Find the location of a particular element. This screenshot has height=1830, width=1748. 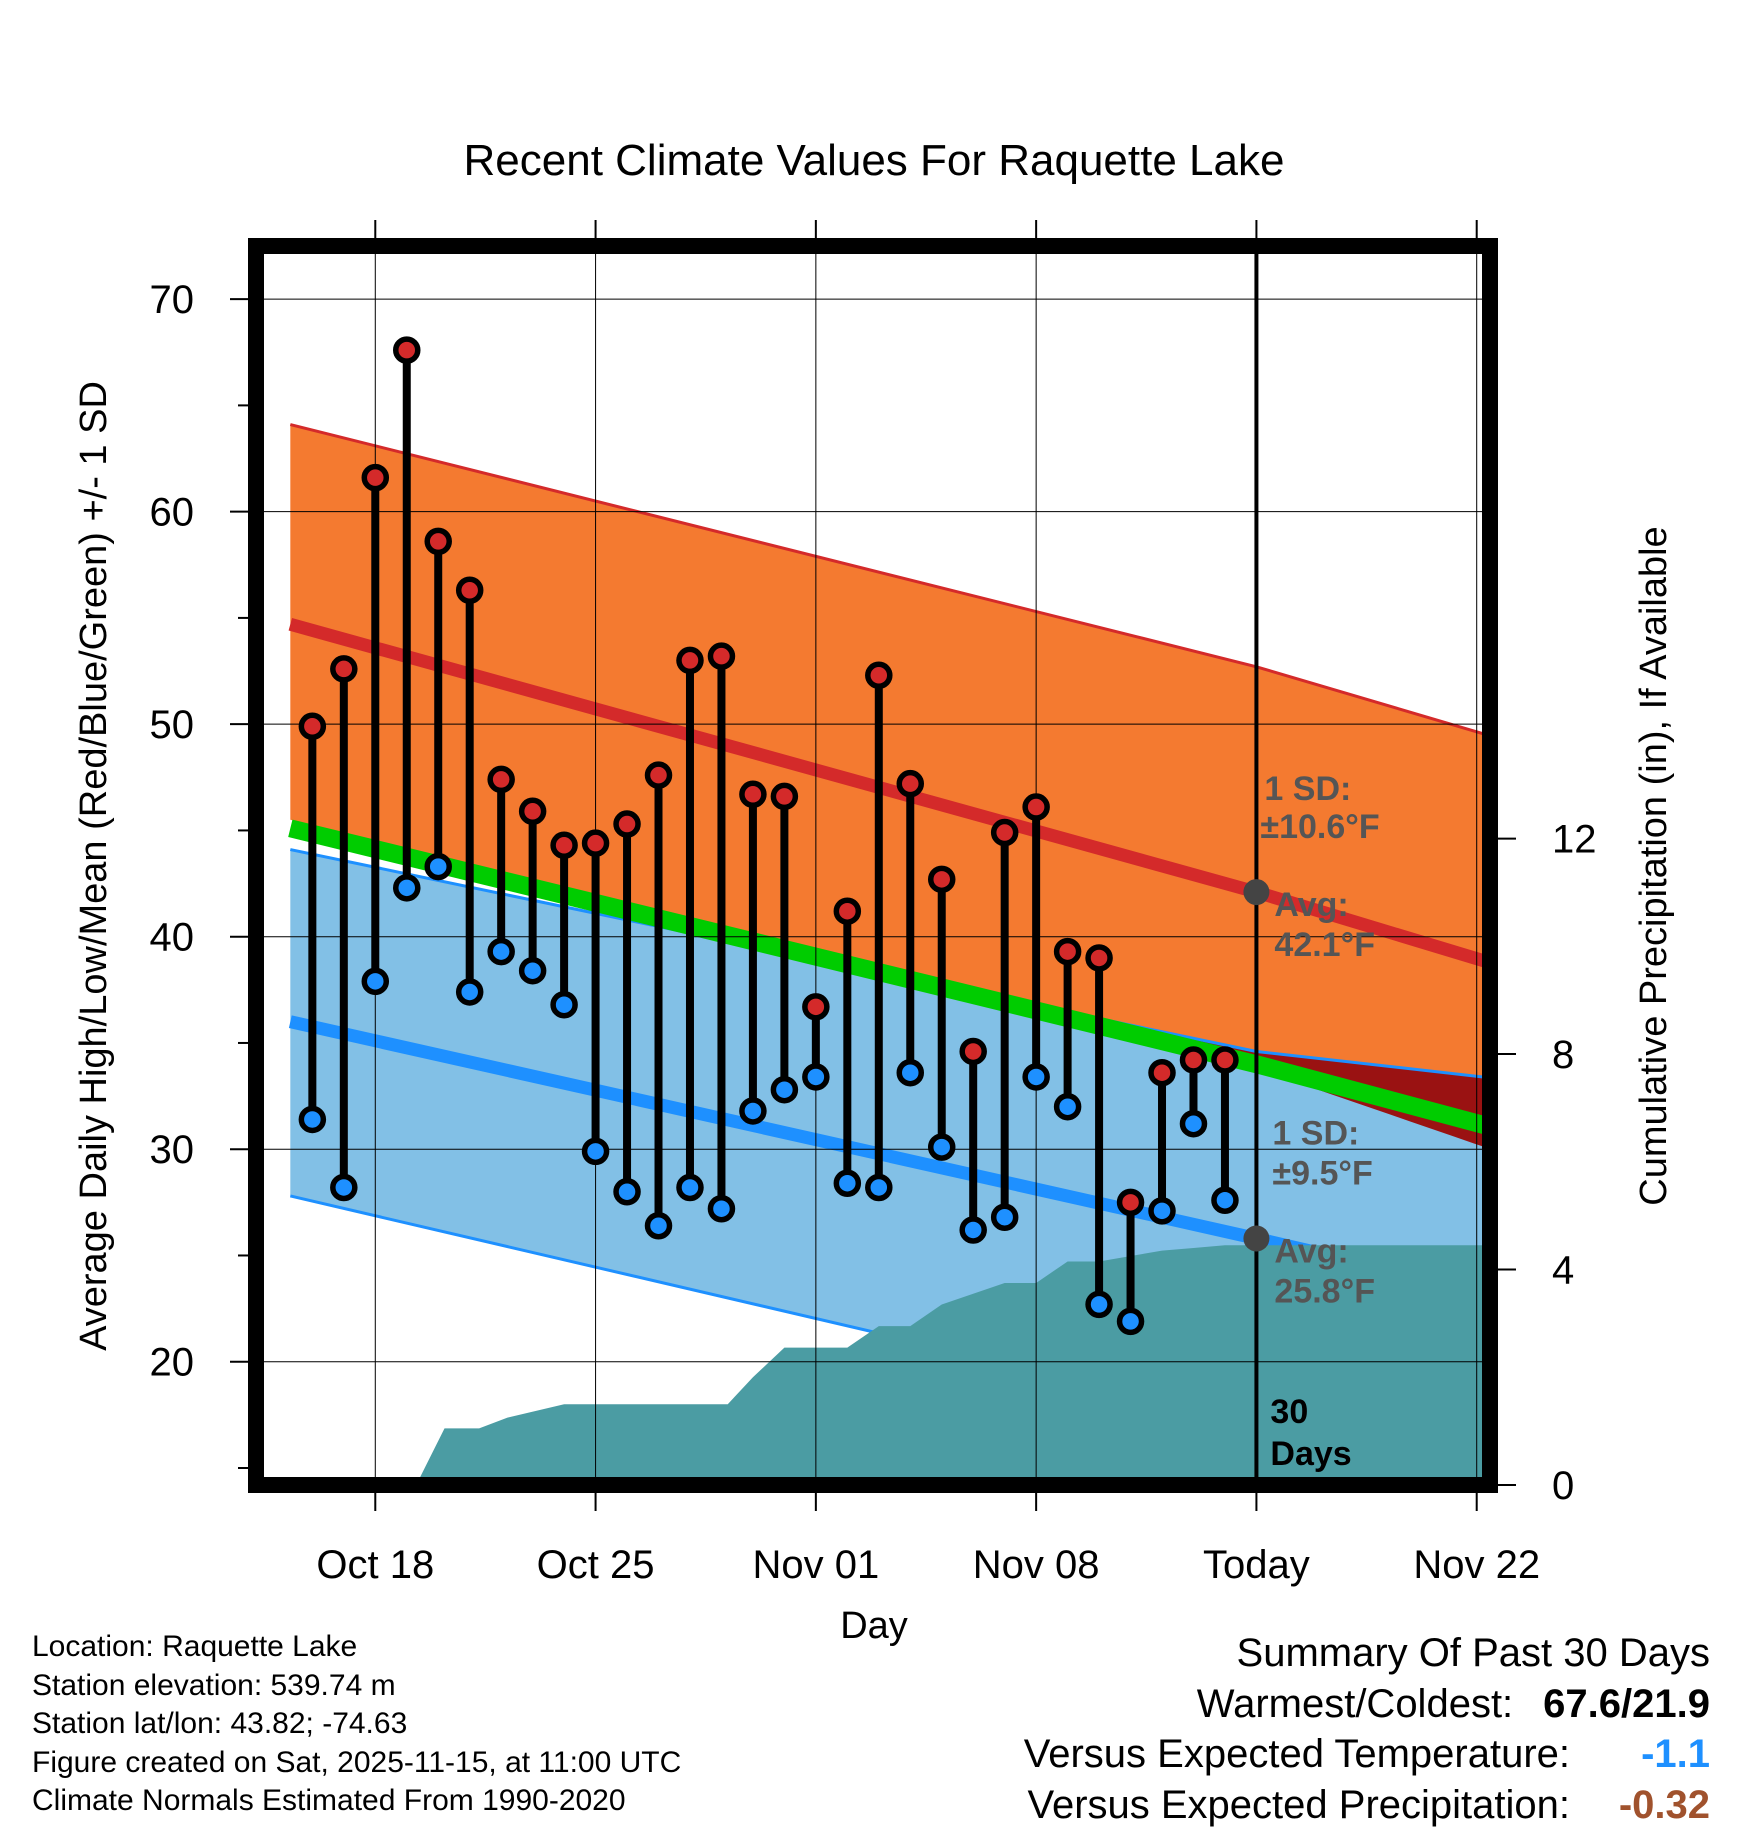

y-tick-label: 50 is located at coordinates (172, 725).